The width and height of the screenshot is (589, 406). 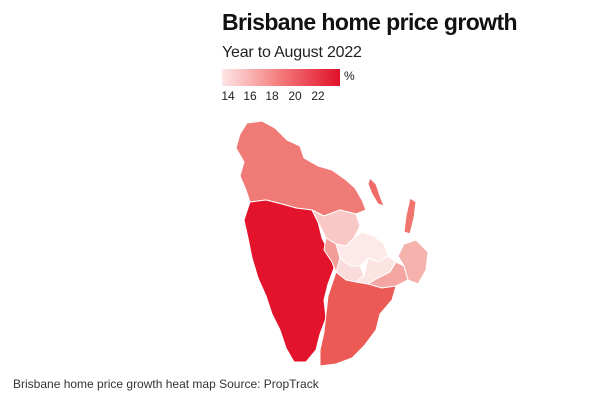 I want to click on legend-color-bar, so click(x=281, y=77).